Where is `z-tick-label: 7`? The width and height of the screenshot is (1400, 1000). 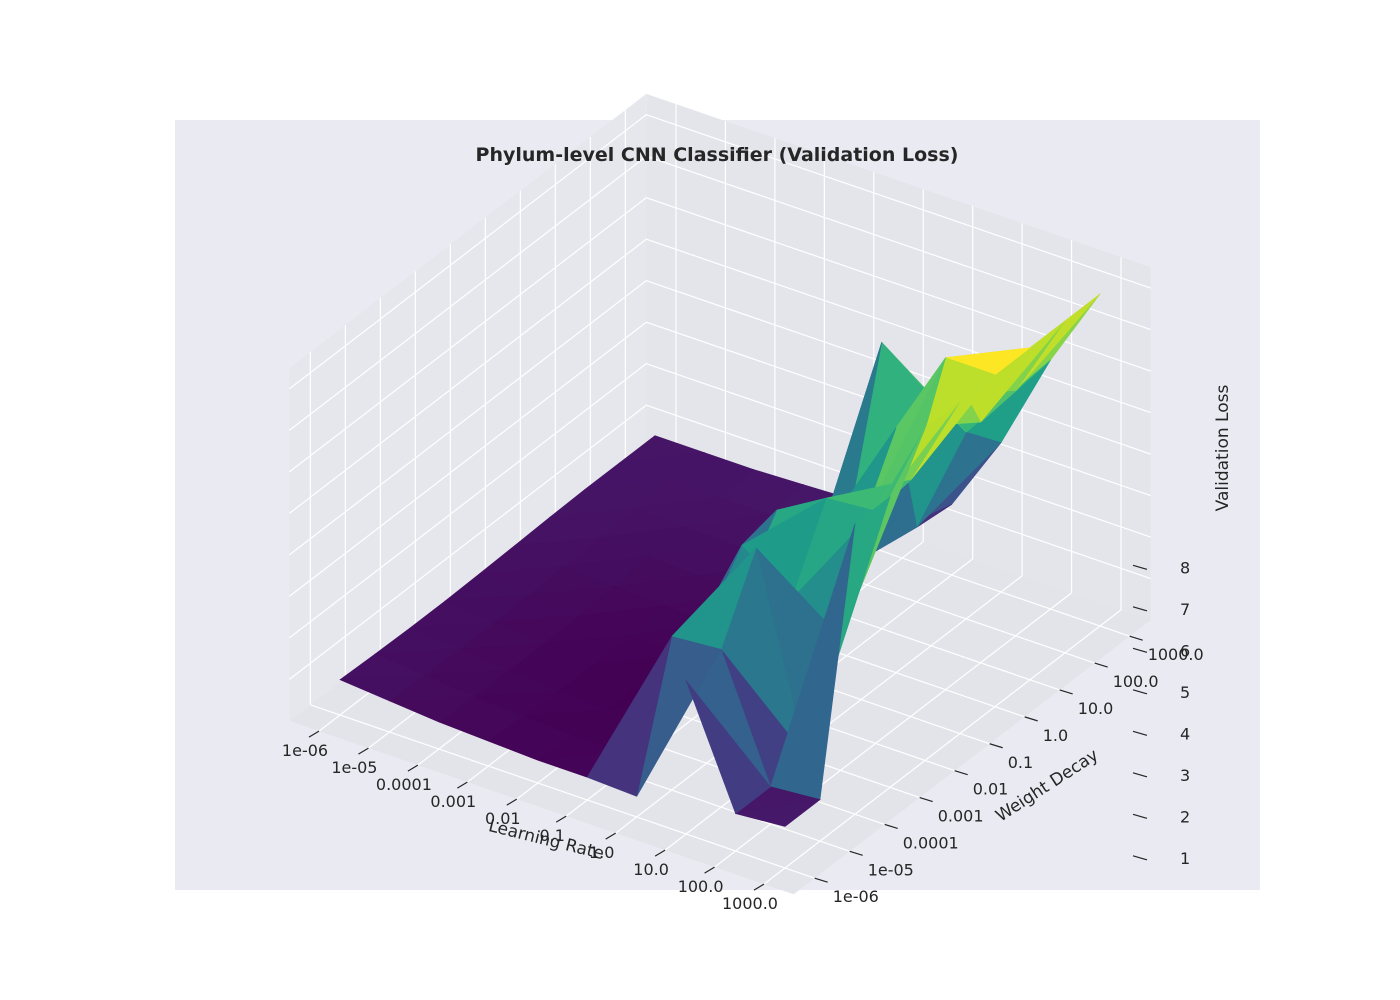 z-tick-label: 7 is located at coordinates (1185, 609).